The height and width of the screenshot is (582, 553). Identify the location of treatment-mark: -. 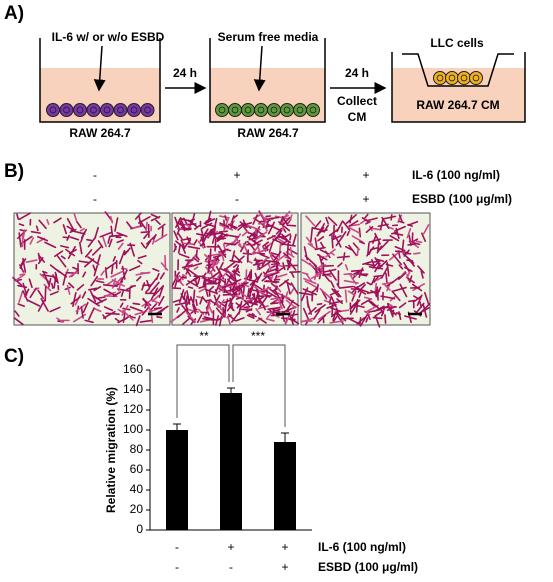
(237, 199).